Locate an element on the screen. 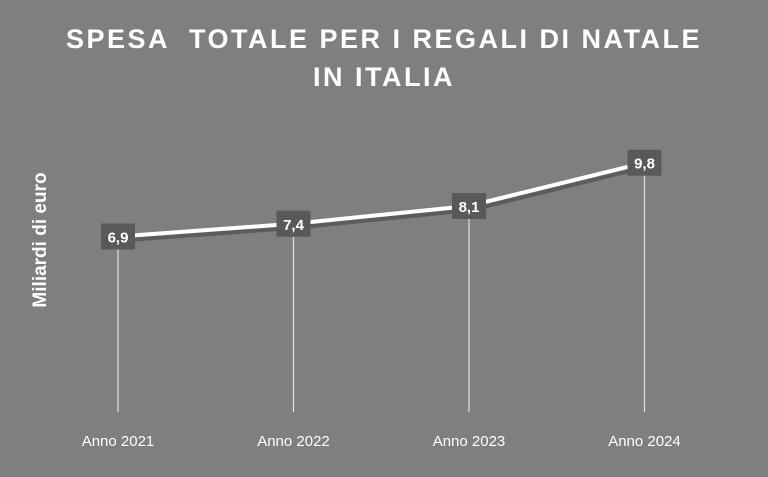 Image resolution: width=768 pixels, height=477 pixels. data-label: 8,1 is located at coordinates (469, 207).